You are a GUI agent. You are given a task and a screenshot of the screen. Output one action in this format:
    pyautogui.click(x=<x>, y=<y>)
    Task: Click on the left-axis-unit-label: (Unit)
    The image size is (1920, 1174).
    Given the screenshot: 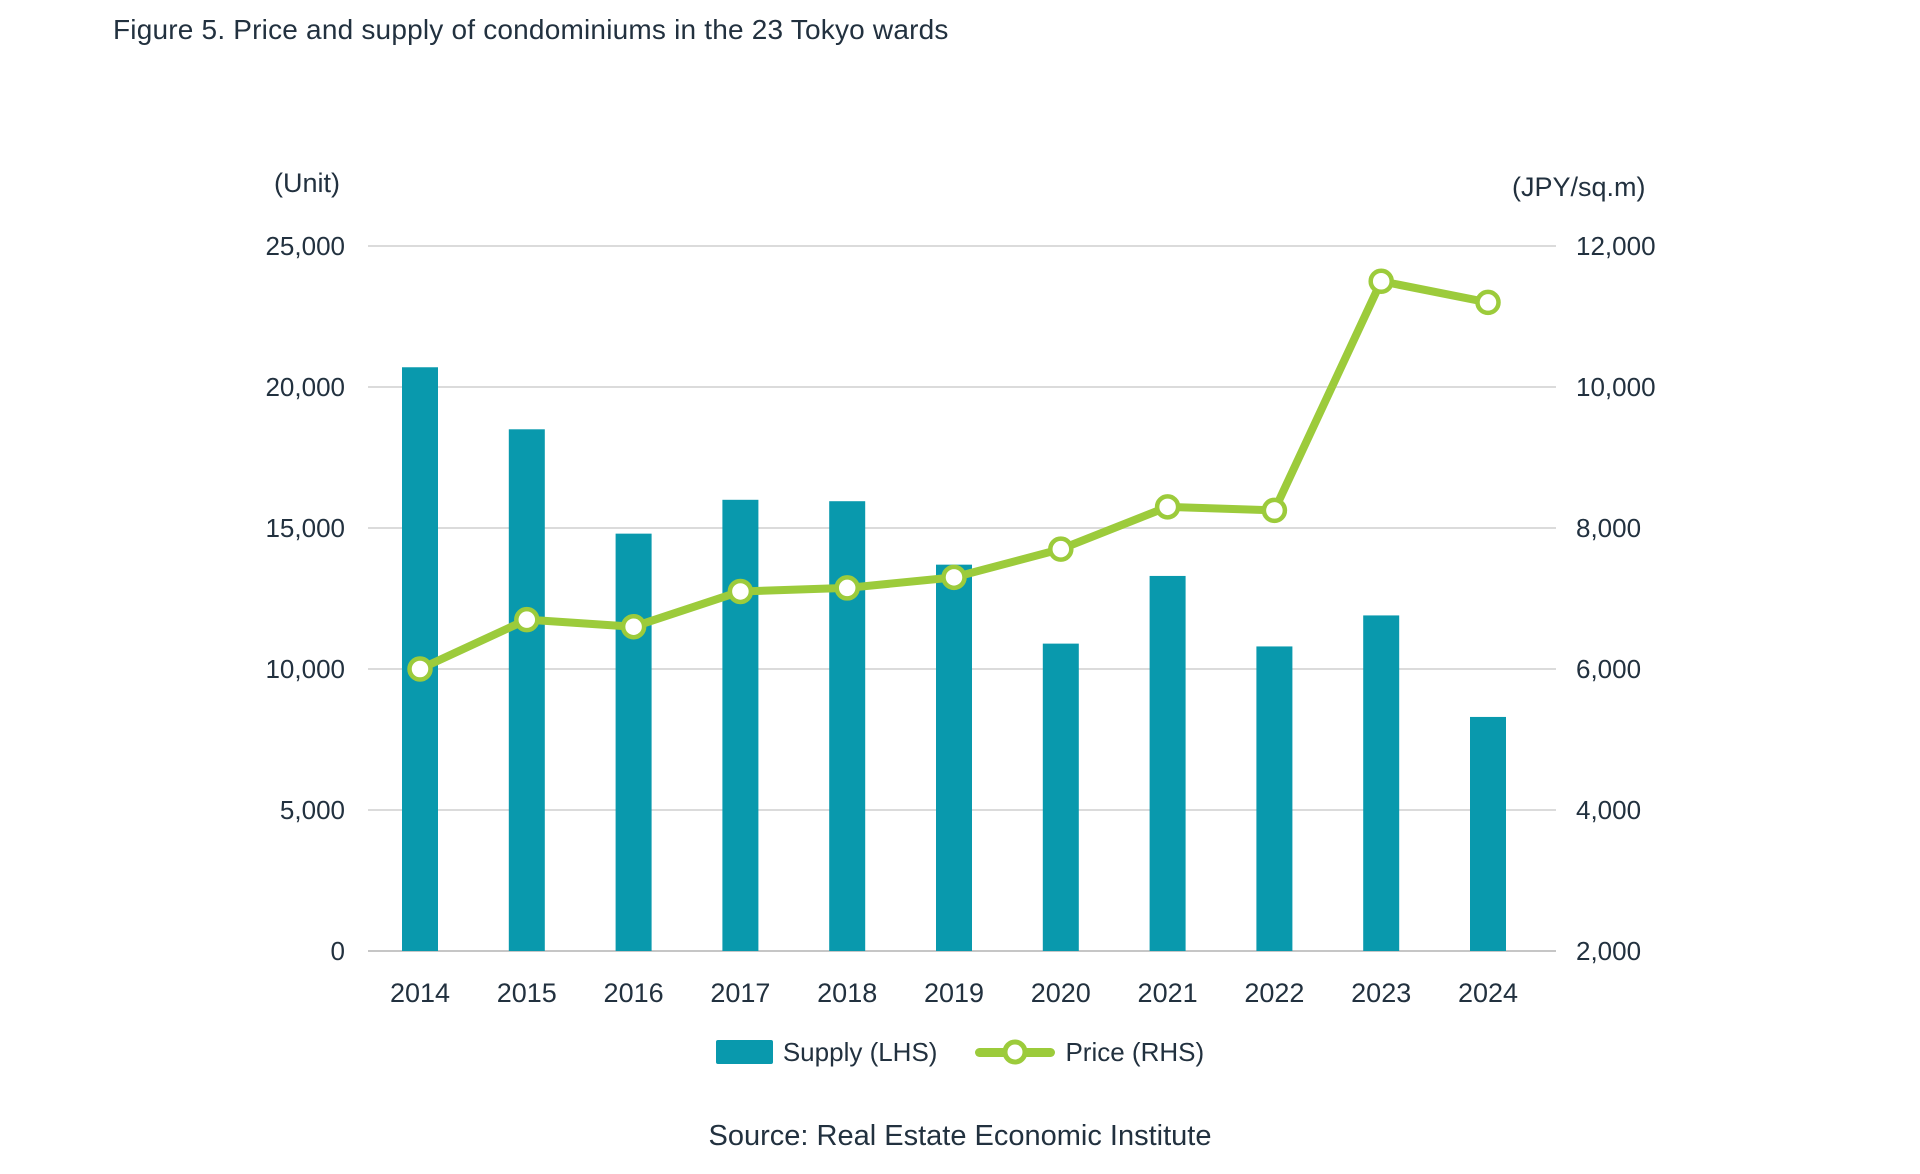 What is the action you would take?
    pyautogui.click(x=307, y=183)
    